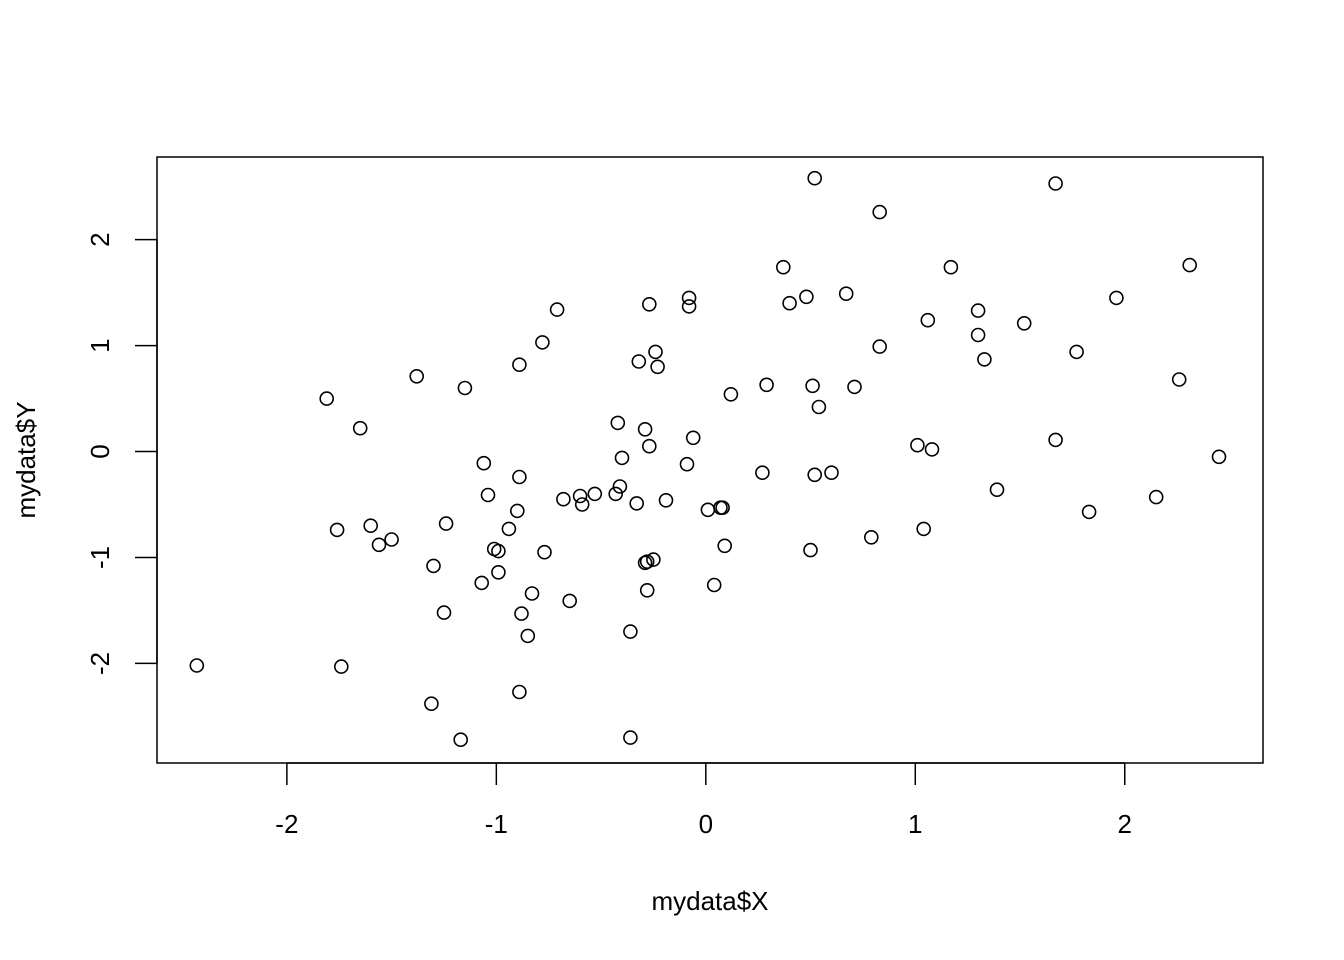 This screenshot has width=1344, height=960. I want to click on x-tick-label: 2, so click(1125, 824).